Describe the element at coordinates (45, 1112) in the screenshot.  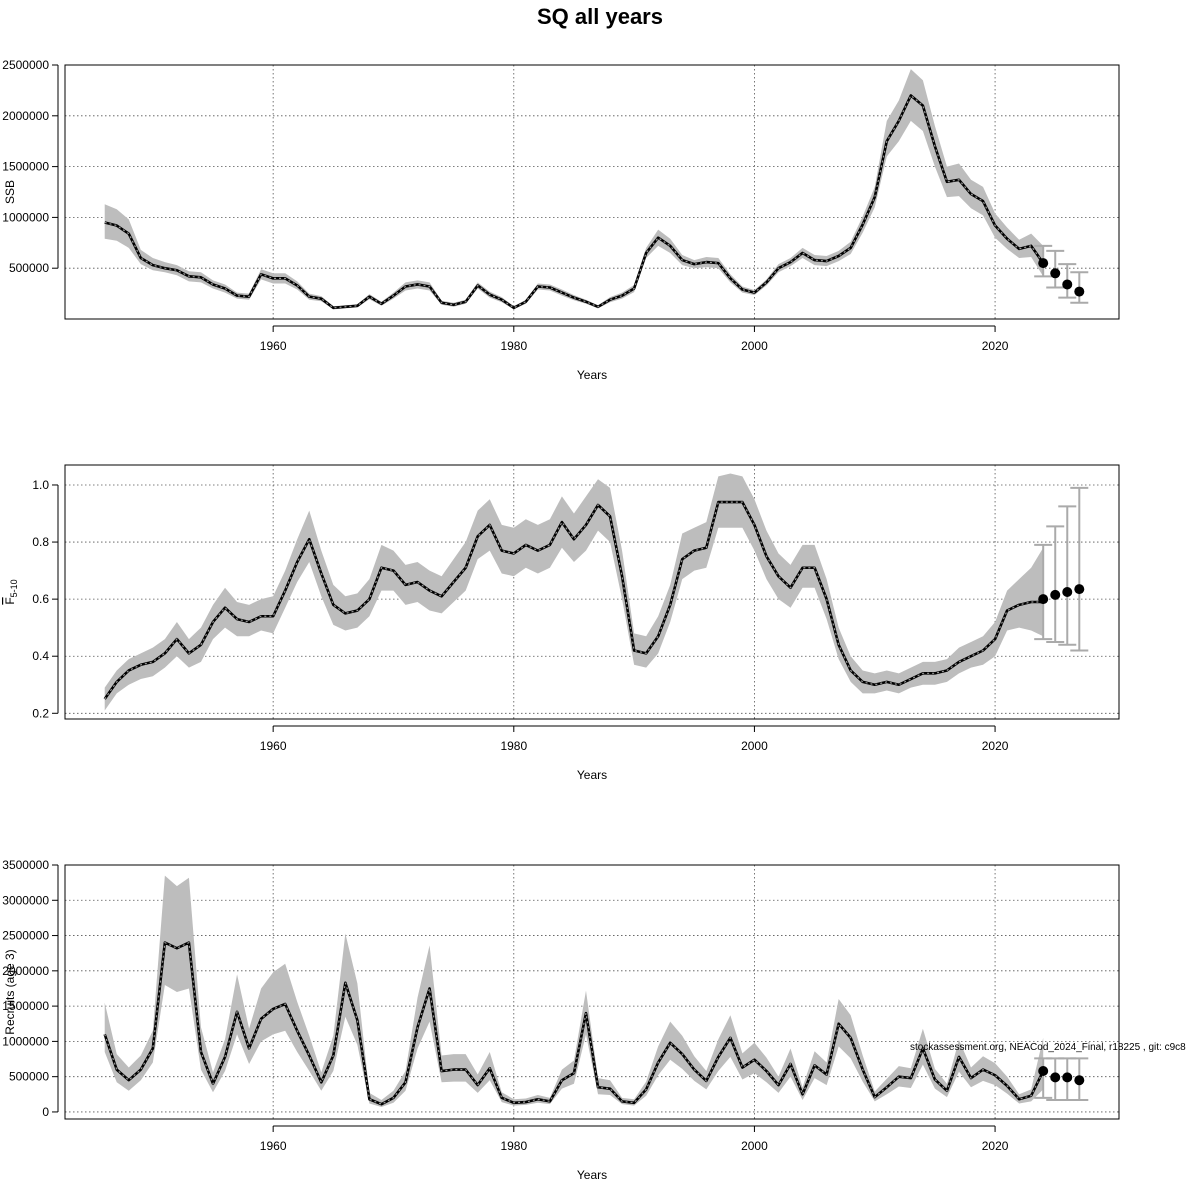
I see `y-tick-label: 0` at that location.